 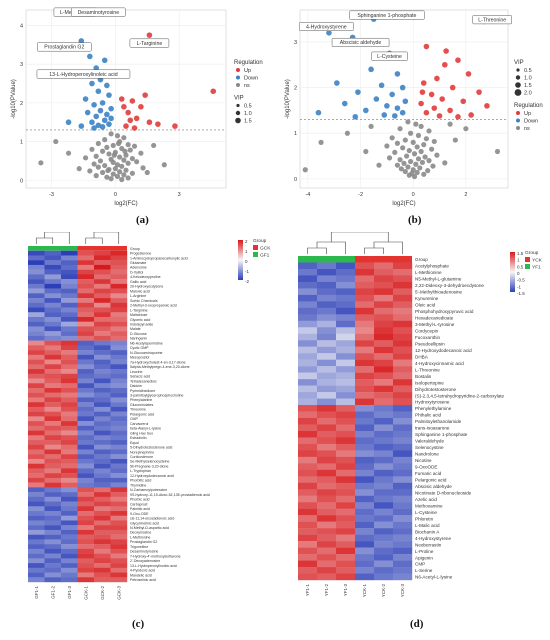 What do you see at coordinates (435, 324) in the screenshot?
I see `row-label: 3-Methyl-L-tyrosine` at bounding box center [435, 324].